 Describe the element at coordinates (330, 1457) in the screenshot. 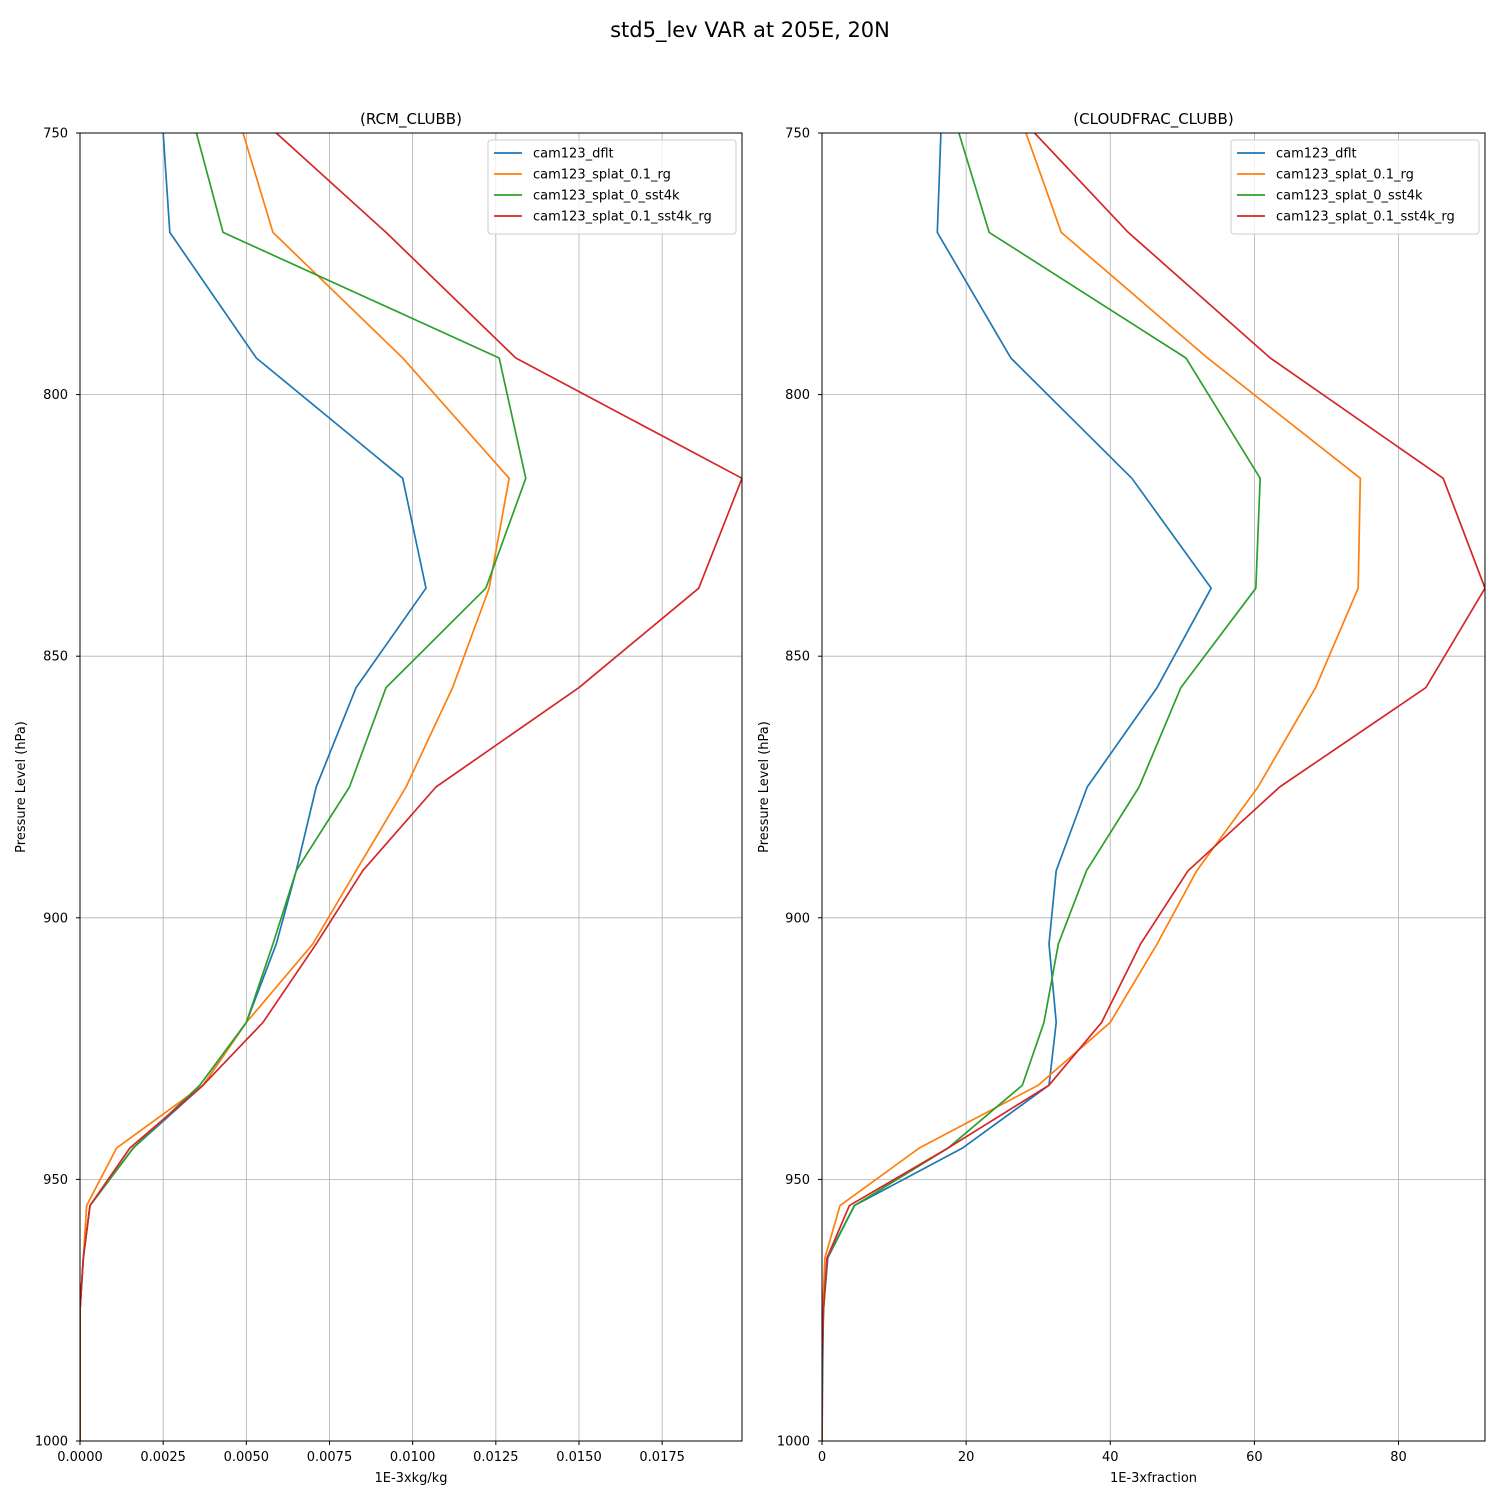

I see `x-tick-label: 0.0075` at that location.